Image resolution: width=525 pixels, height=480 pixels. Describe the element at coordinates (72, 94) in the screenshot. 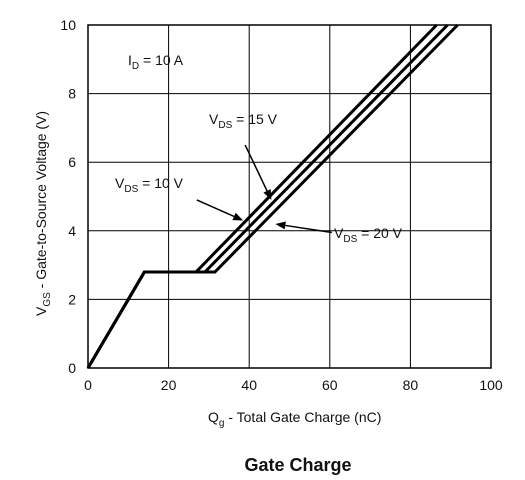

I see `y-tick-label: 8` at that location.